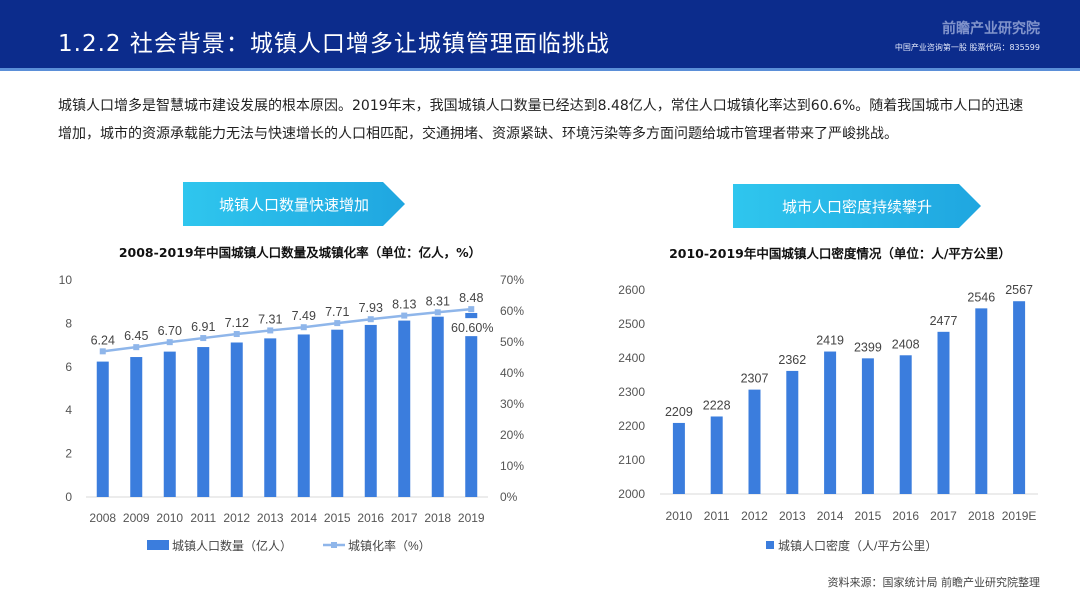 This screenshot has width=1080, height=607. Describe the element at coordinates (830, 341) in the screenshot. I see `bar-value-label: 2419` at that location.